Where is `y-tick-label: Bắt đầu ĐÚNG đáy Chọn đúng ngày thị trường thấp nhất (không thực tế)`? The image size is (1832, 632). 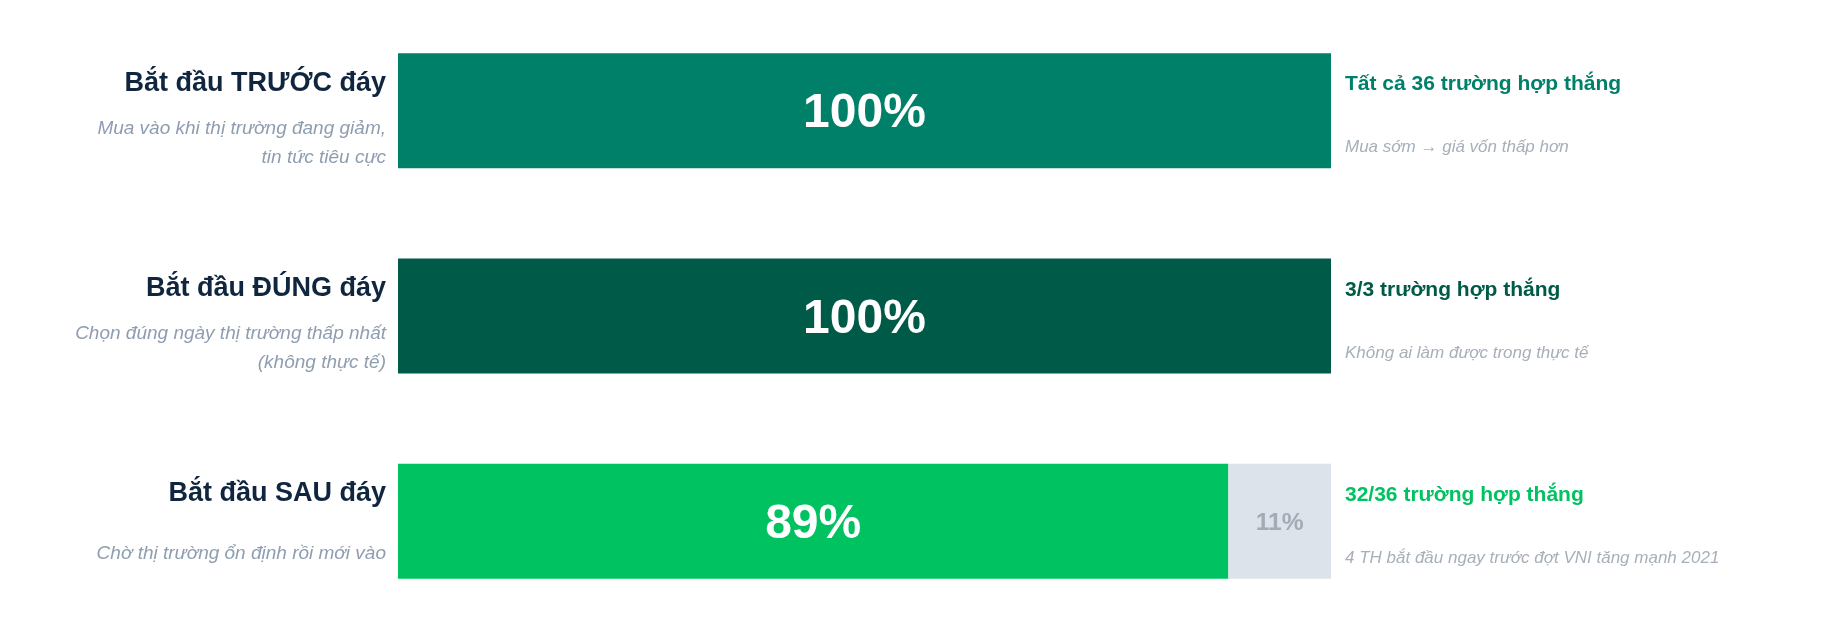
y-tick-label: Bắt đầu ĐÚNG đáy Chọn đúng ngày thị trường thấp nhất (không thực tế) is located at coordinates (231, 321).